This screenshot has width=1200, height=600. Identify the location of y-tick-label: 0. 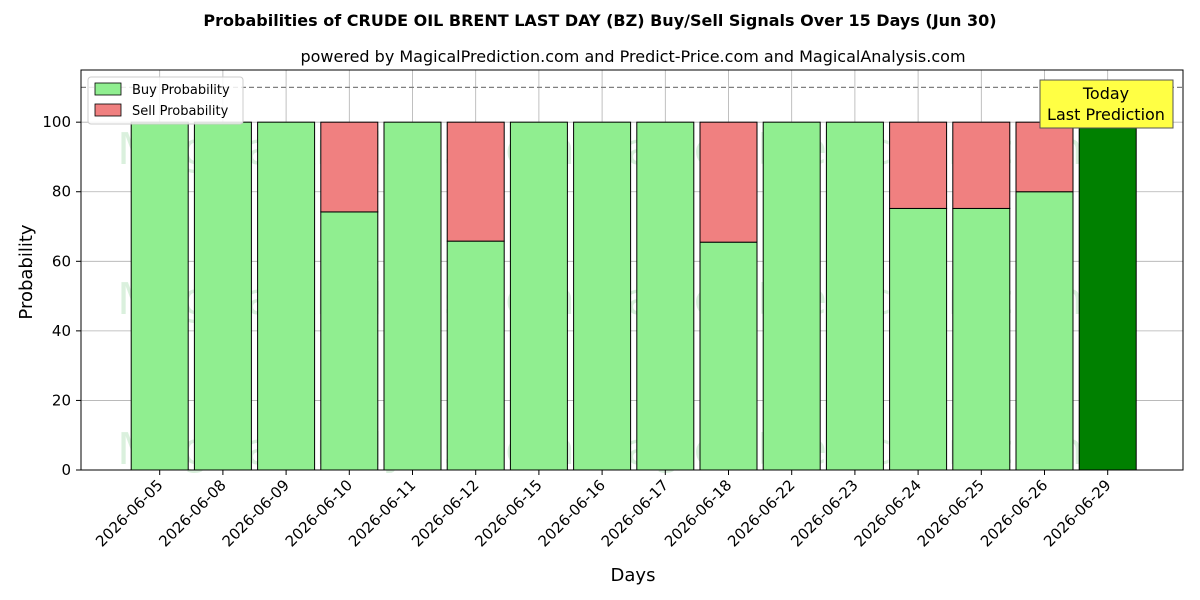
(66, 470).